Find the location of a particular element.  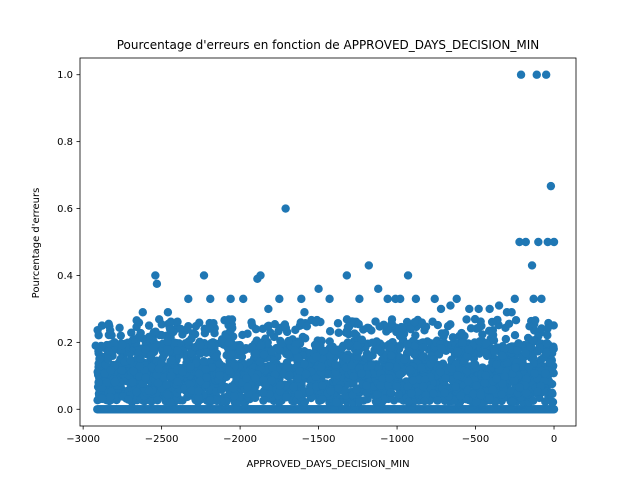

y-tick-label: 0.0 is located at coordinates (65, 410).